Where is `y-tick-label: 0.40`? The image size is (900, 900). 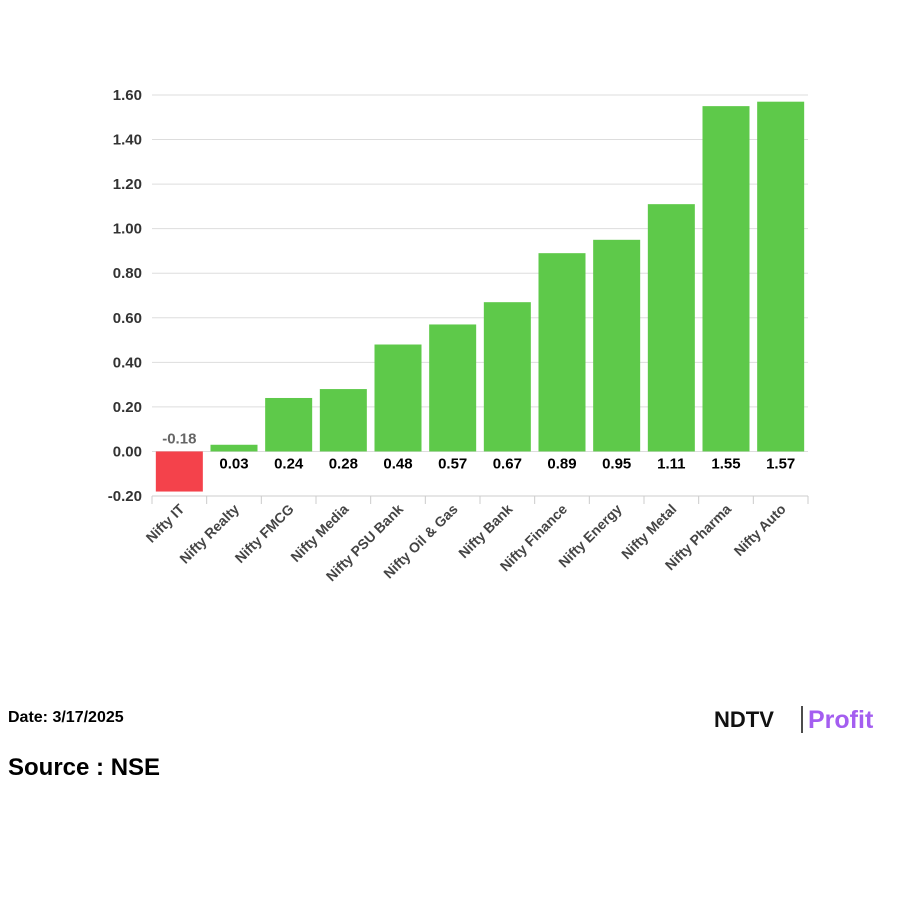
y-tick-label: 0.40 is located at coordinates (127, 362).